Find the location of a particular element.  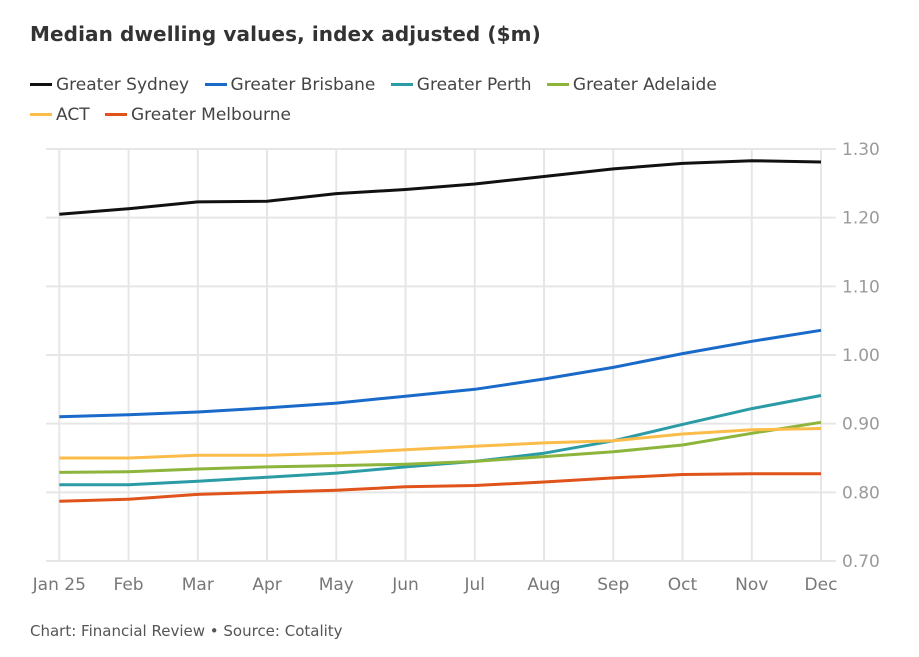

series-line-act is located at coordinates (440, 443).